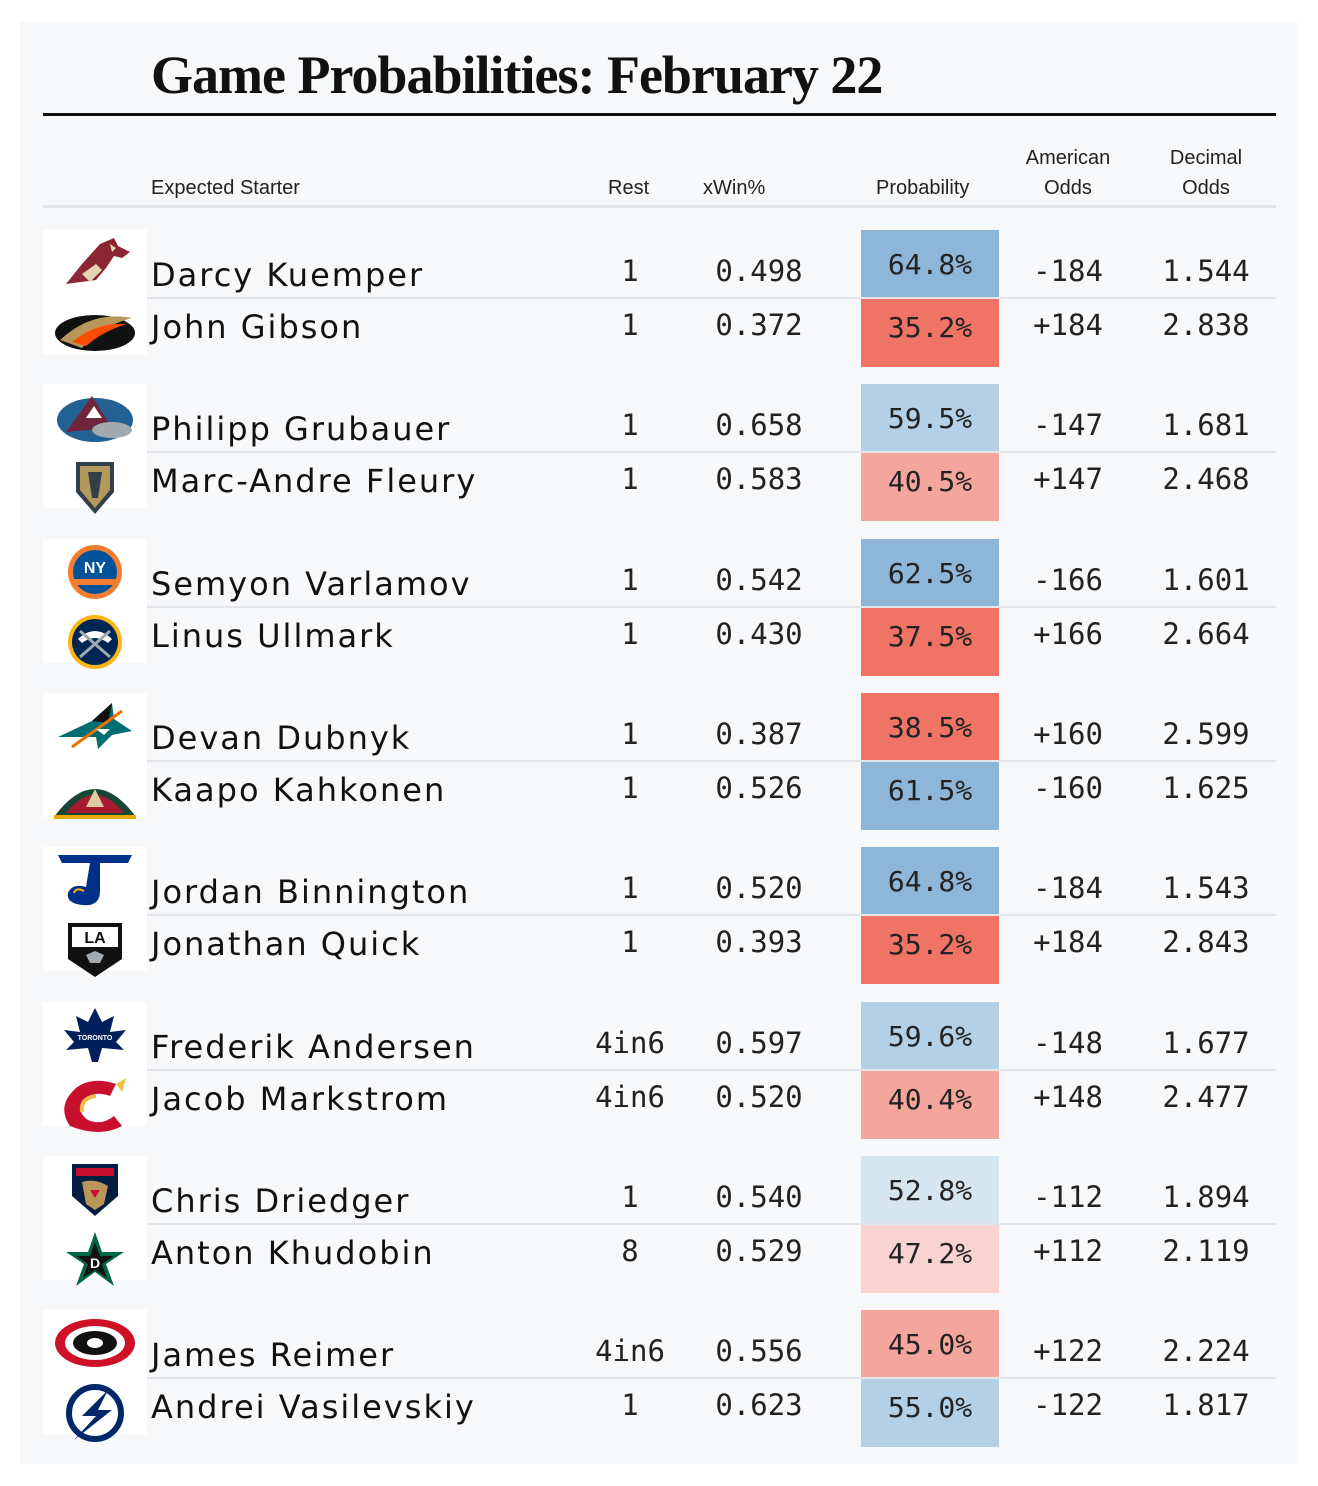 This screenshot has width=1318, height=1486. I want to click on probability-label: 37.5%, so click(930, 636).